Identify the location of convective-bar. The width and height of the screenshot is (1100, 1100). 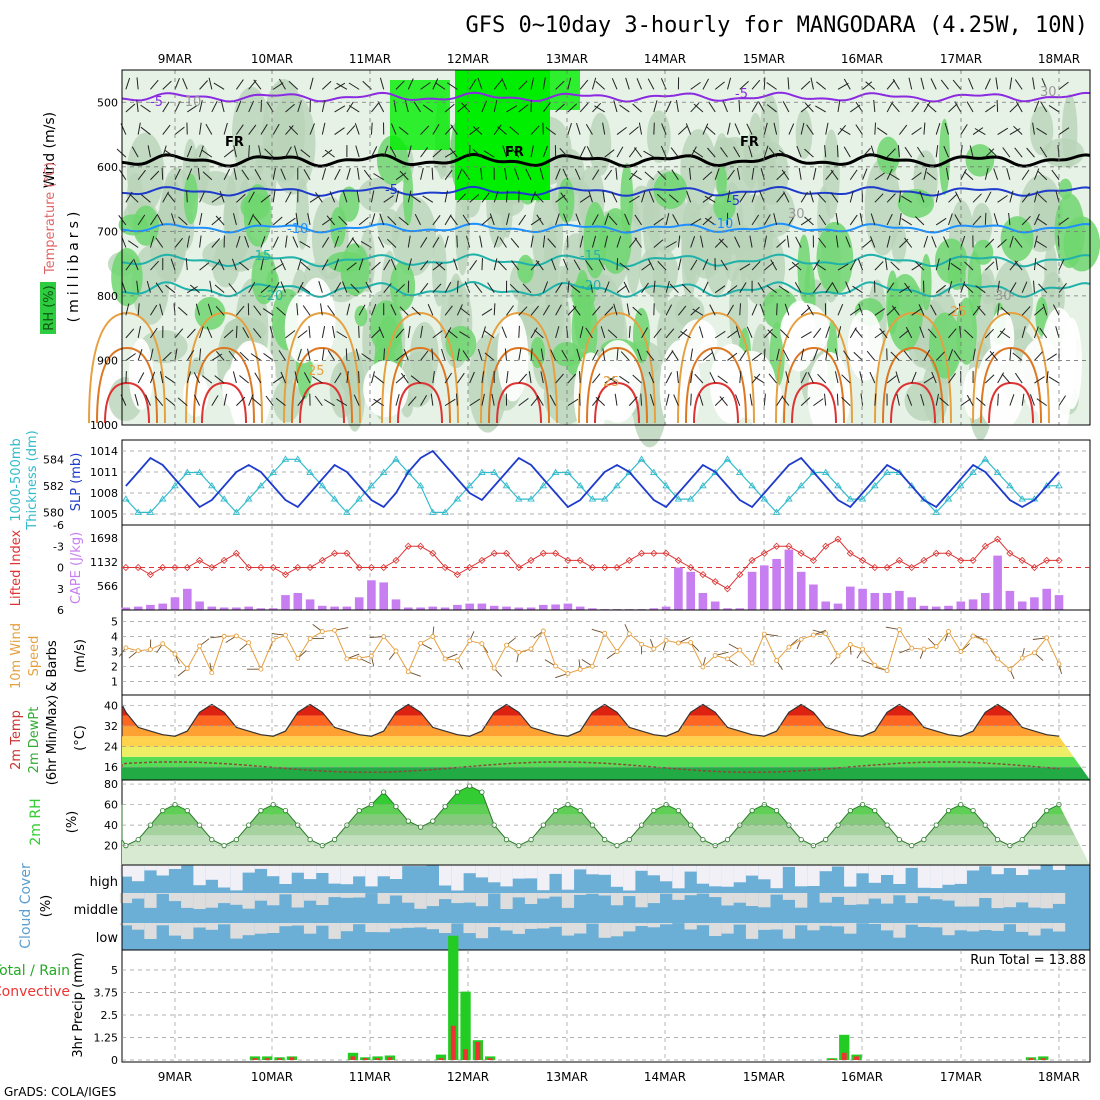
(365, 1059).